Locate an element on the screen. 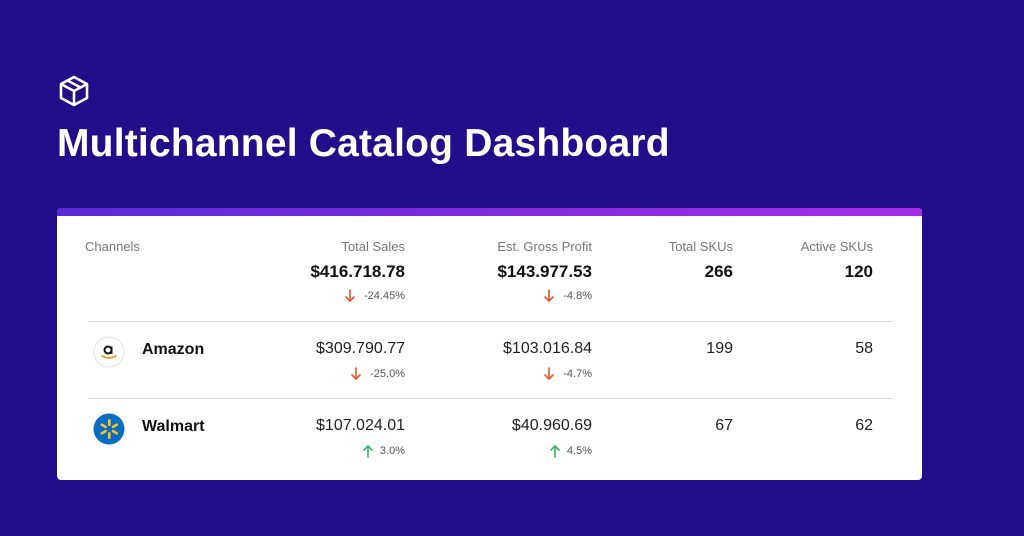 Image resolution: width=1024 pixels, height=536 pixels. channel-name: Walmart is located at coordinates (173, 426).